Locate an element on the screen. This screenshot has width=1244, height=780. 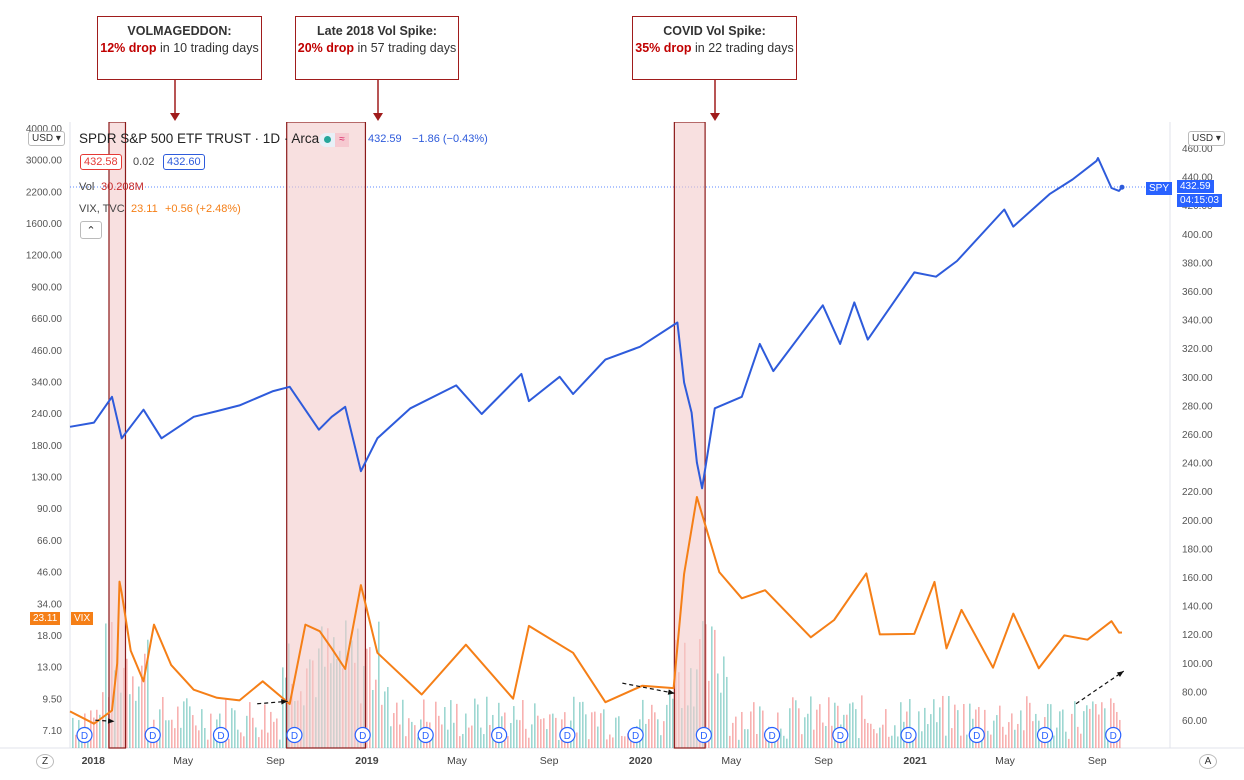
auto-scale-button: A is located at coordinates (1208, 761).